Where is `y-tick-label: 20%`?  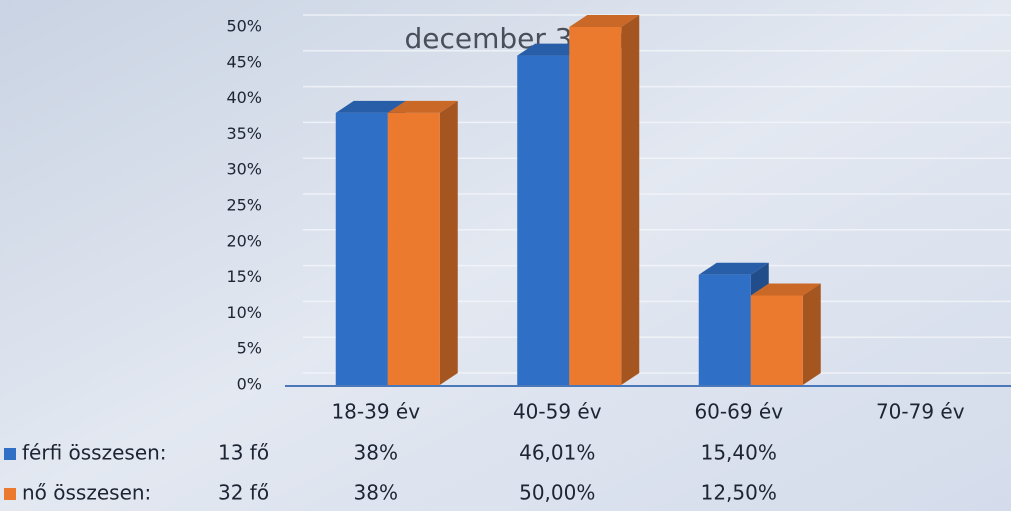 y-tick-label: 20% is located at coordinates (244, 240).